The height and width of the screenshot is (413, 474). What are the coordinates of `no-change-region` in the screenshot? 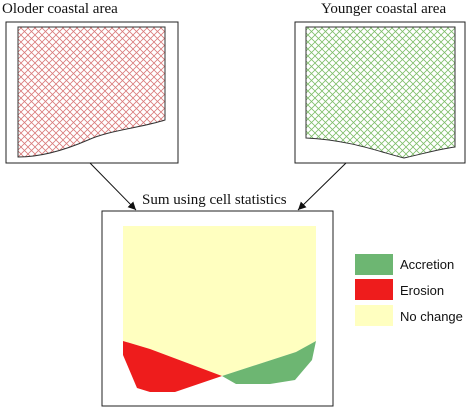 It's located at (219, 301).